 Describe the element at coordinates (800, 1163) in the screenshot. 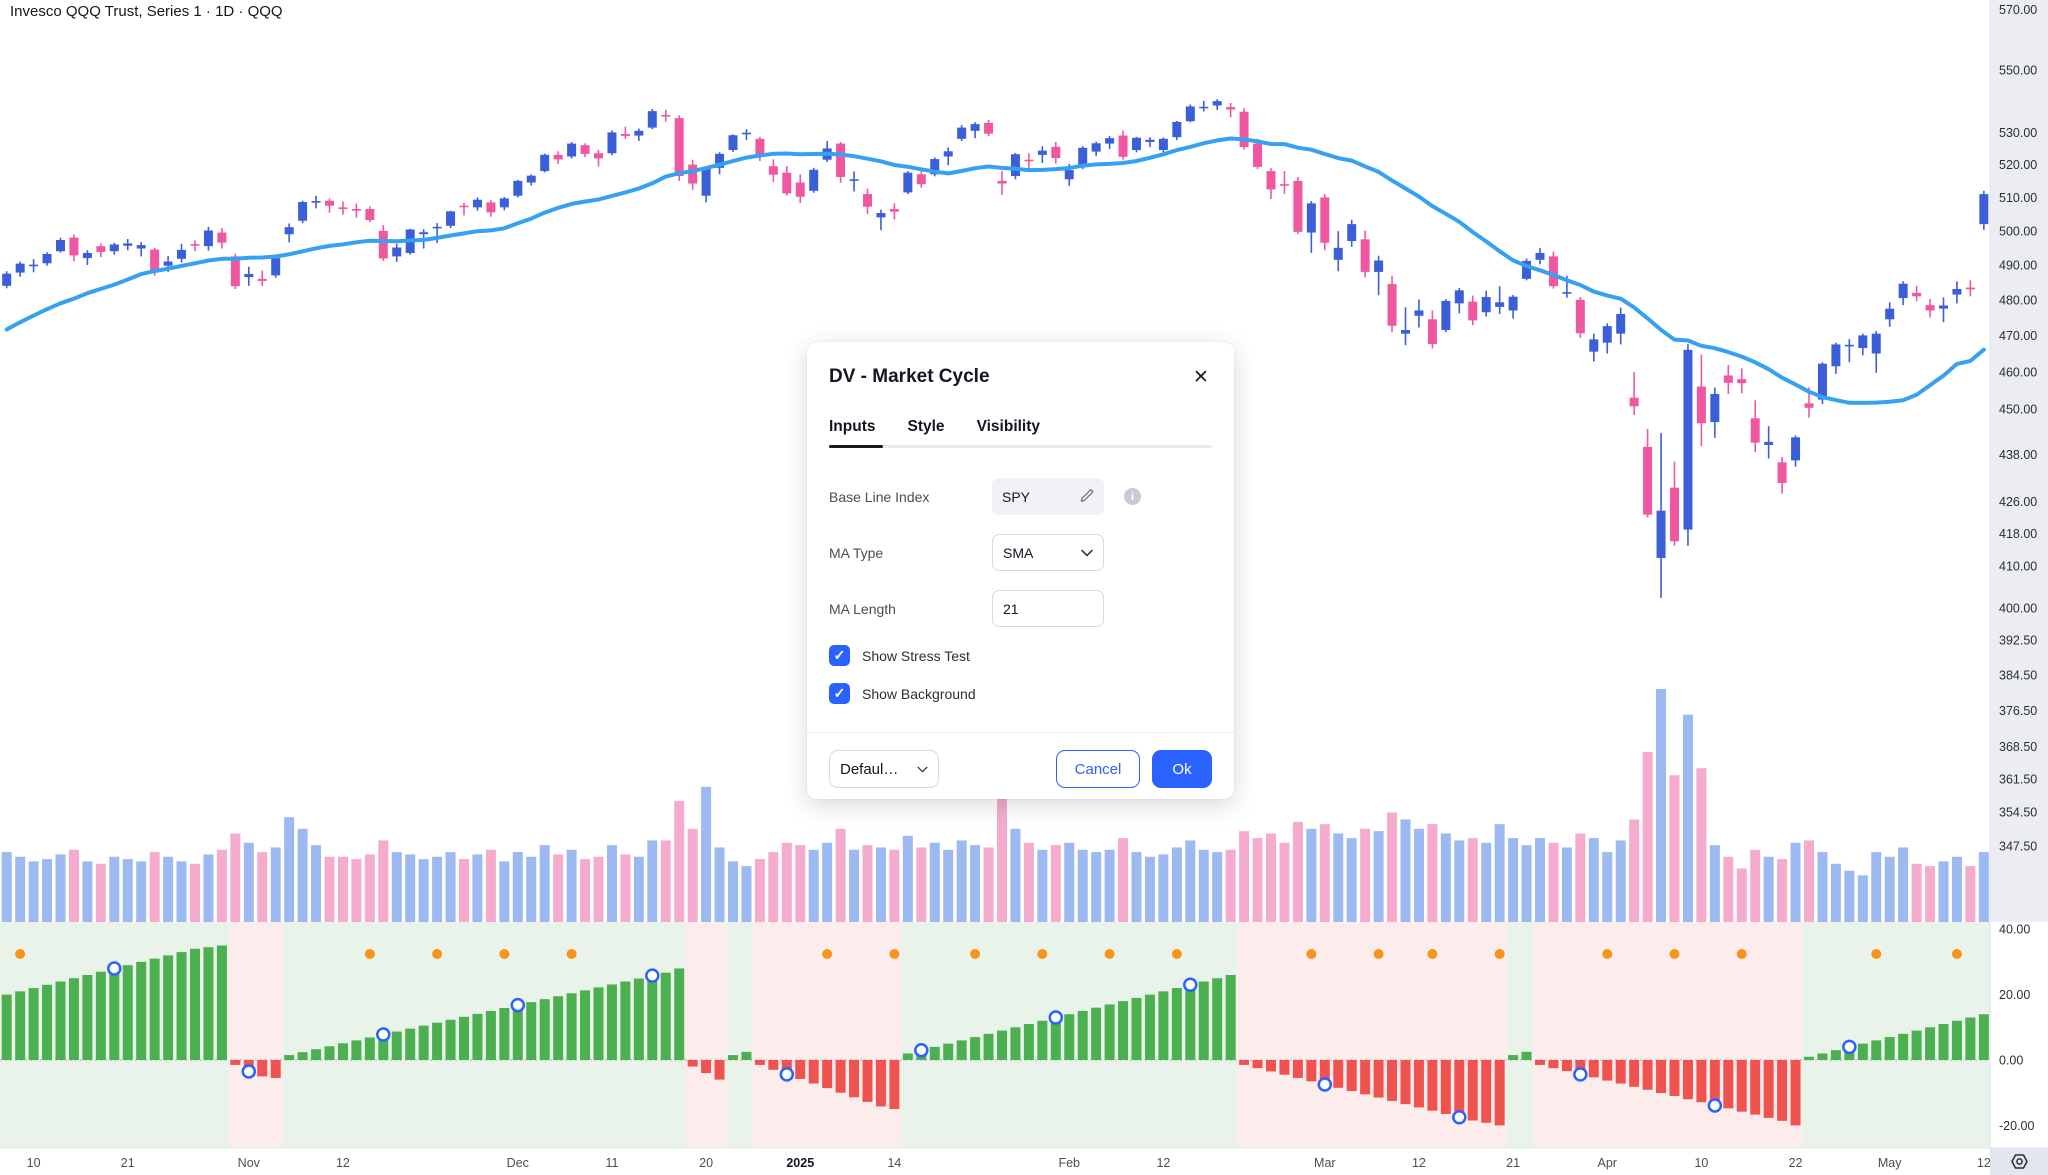

I see `time-tick-label: 2025` at that location.